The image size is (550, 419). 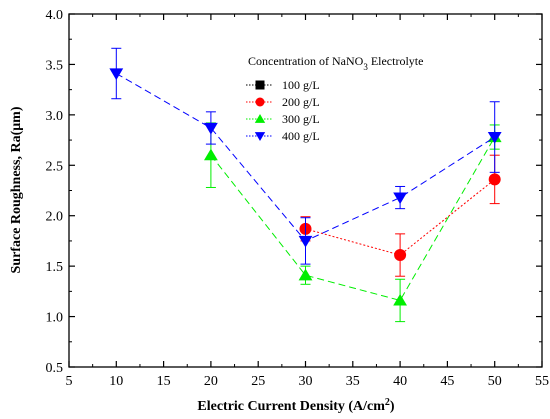 What do you see at coordinates (306, 61) in the screenshot?
I see `legend-title-main: Concentration of NaNO` at bounding box center [306, 61].